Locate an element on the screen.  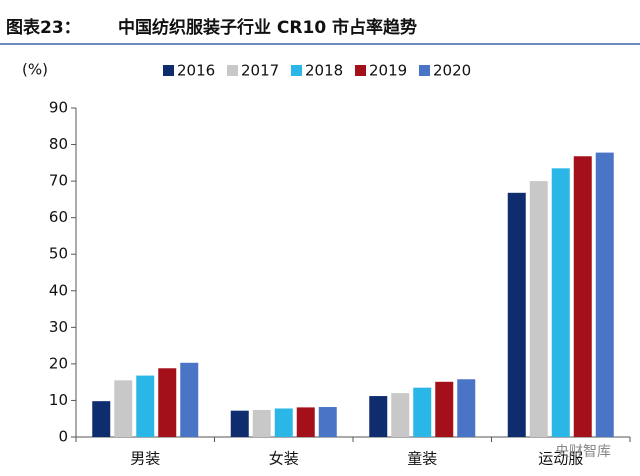
y-axis-label: (%) is located at coordinates (35, 70).